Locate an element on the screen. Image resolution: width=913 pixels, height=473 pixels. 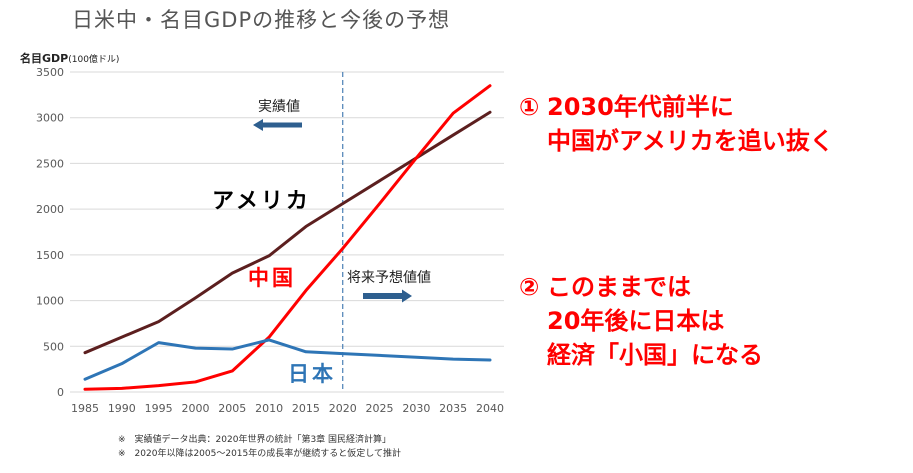
callout-1: ① 2030年代前半に 中国がアメリカを追い抜く is located at coordinates (676, 124).